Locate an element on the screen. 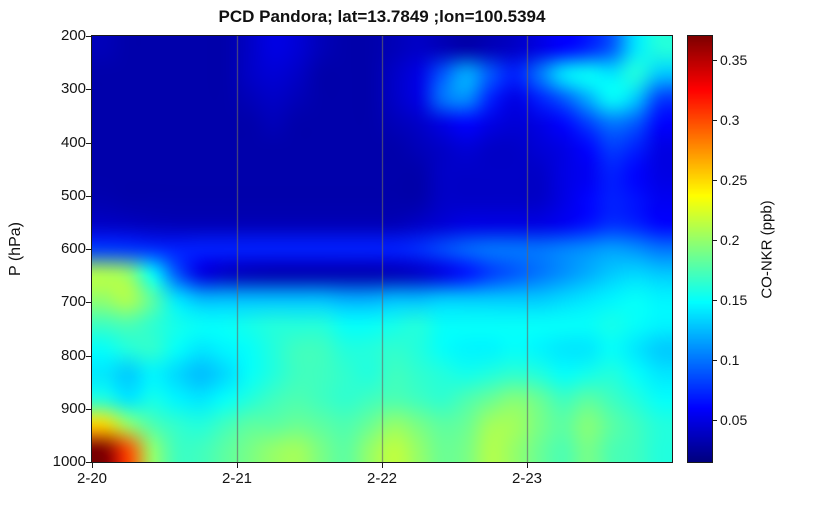 The width and height of the screenshot is (833, 521). y-tick-label: 600 is located at coordinates (73, 248).